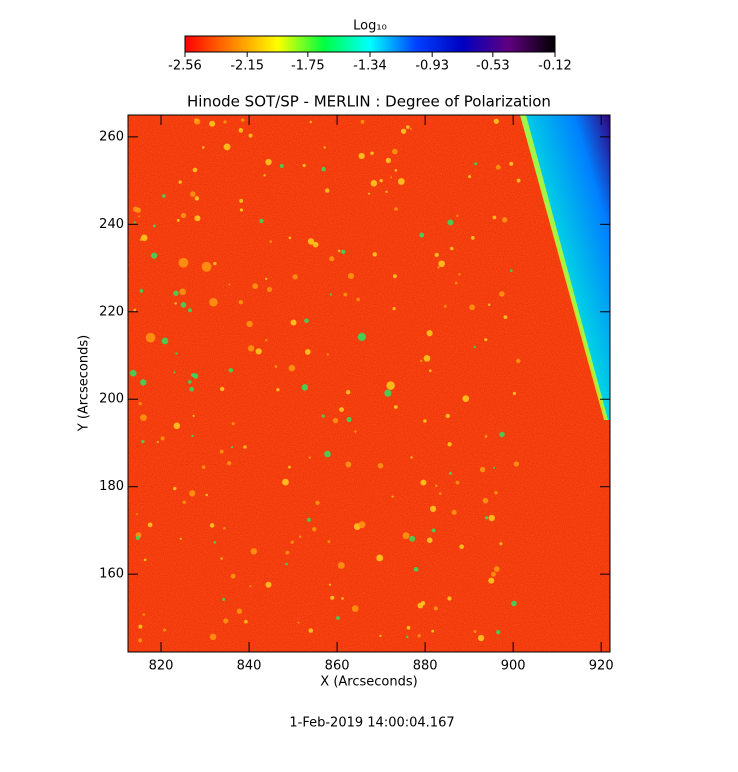 Image resolution: width=738 pixels, height=772 pixels. I want to click on colorbar-label: Log₁₀, so click(370, 26).